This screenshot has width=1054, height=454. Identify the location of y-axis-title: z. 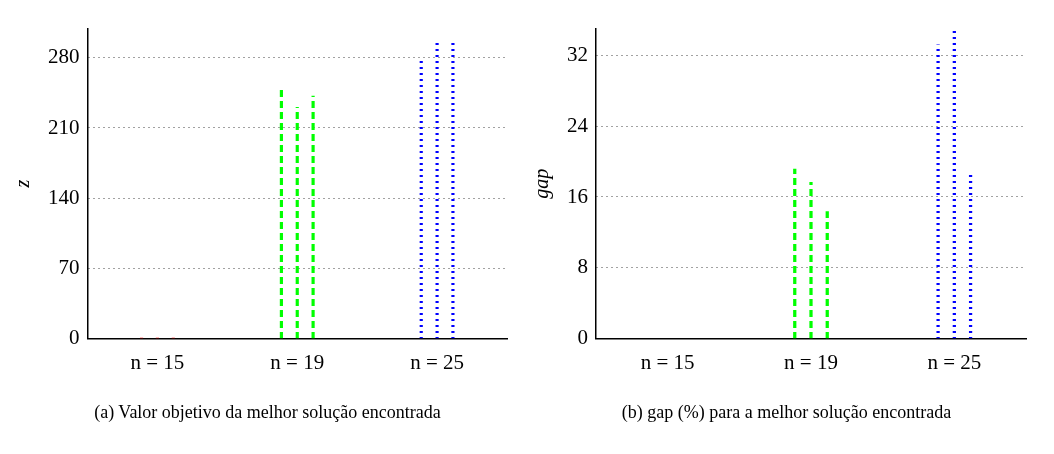
(22, 184).